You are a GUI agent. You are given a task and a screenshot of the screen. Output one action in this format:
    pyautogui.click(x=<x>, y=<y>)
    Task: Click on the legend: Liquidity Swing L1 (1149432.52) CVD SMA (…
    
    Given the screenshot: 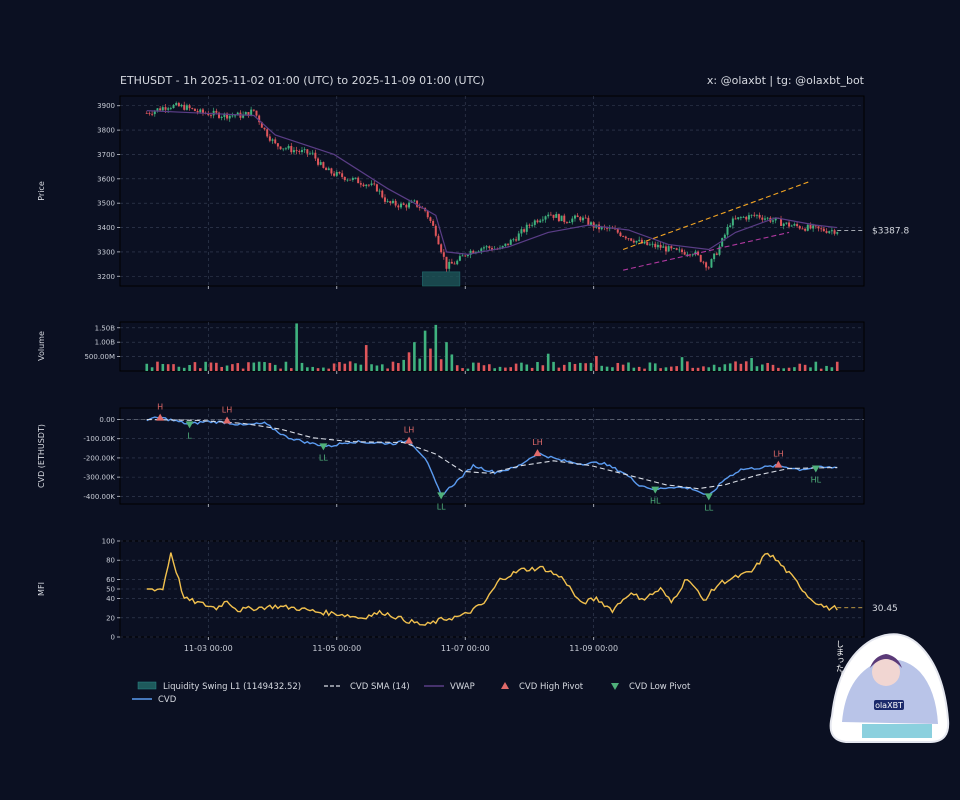 What is the action you would take?
    pyautogui.click(x=411, y=693)
    